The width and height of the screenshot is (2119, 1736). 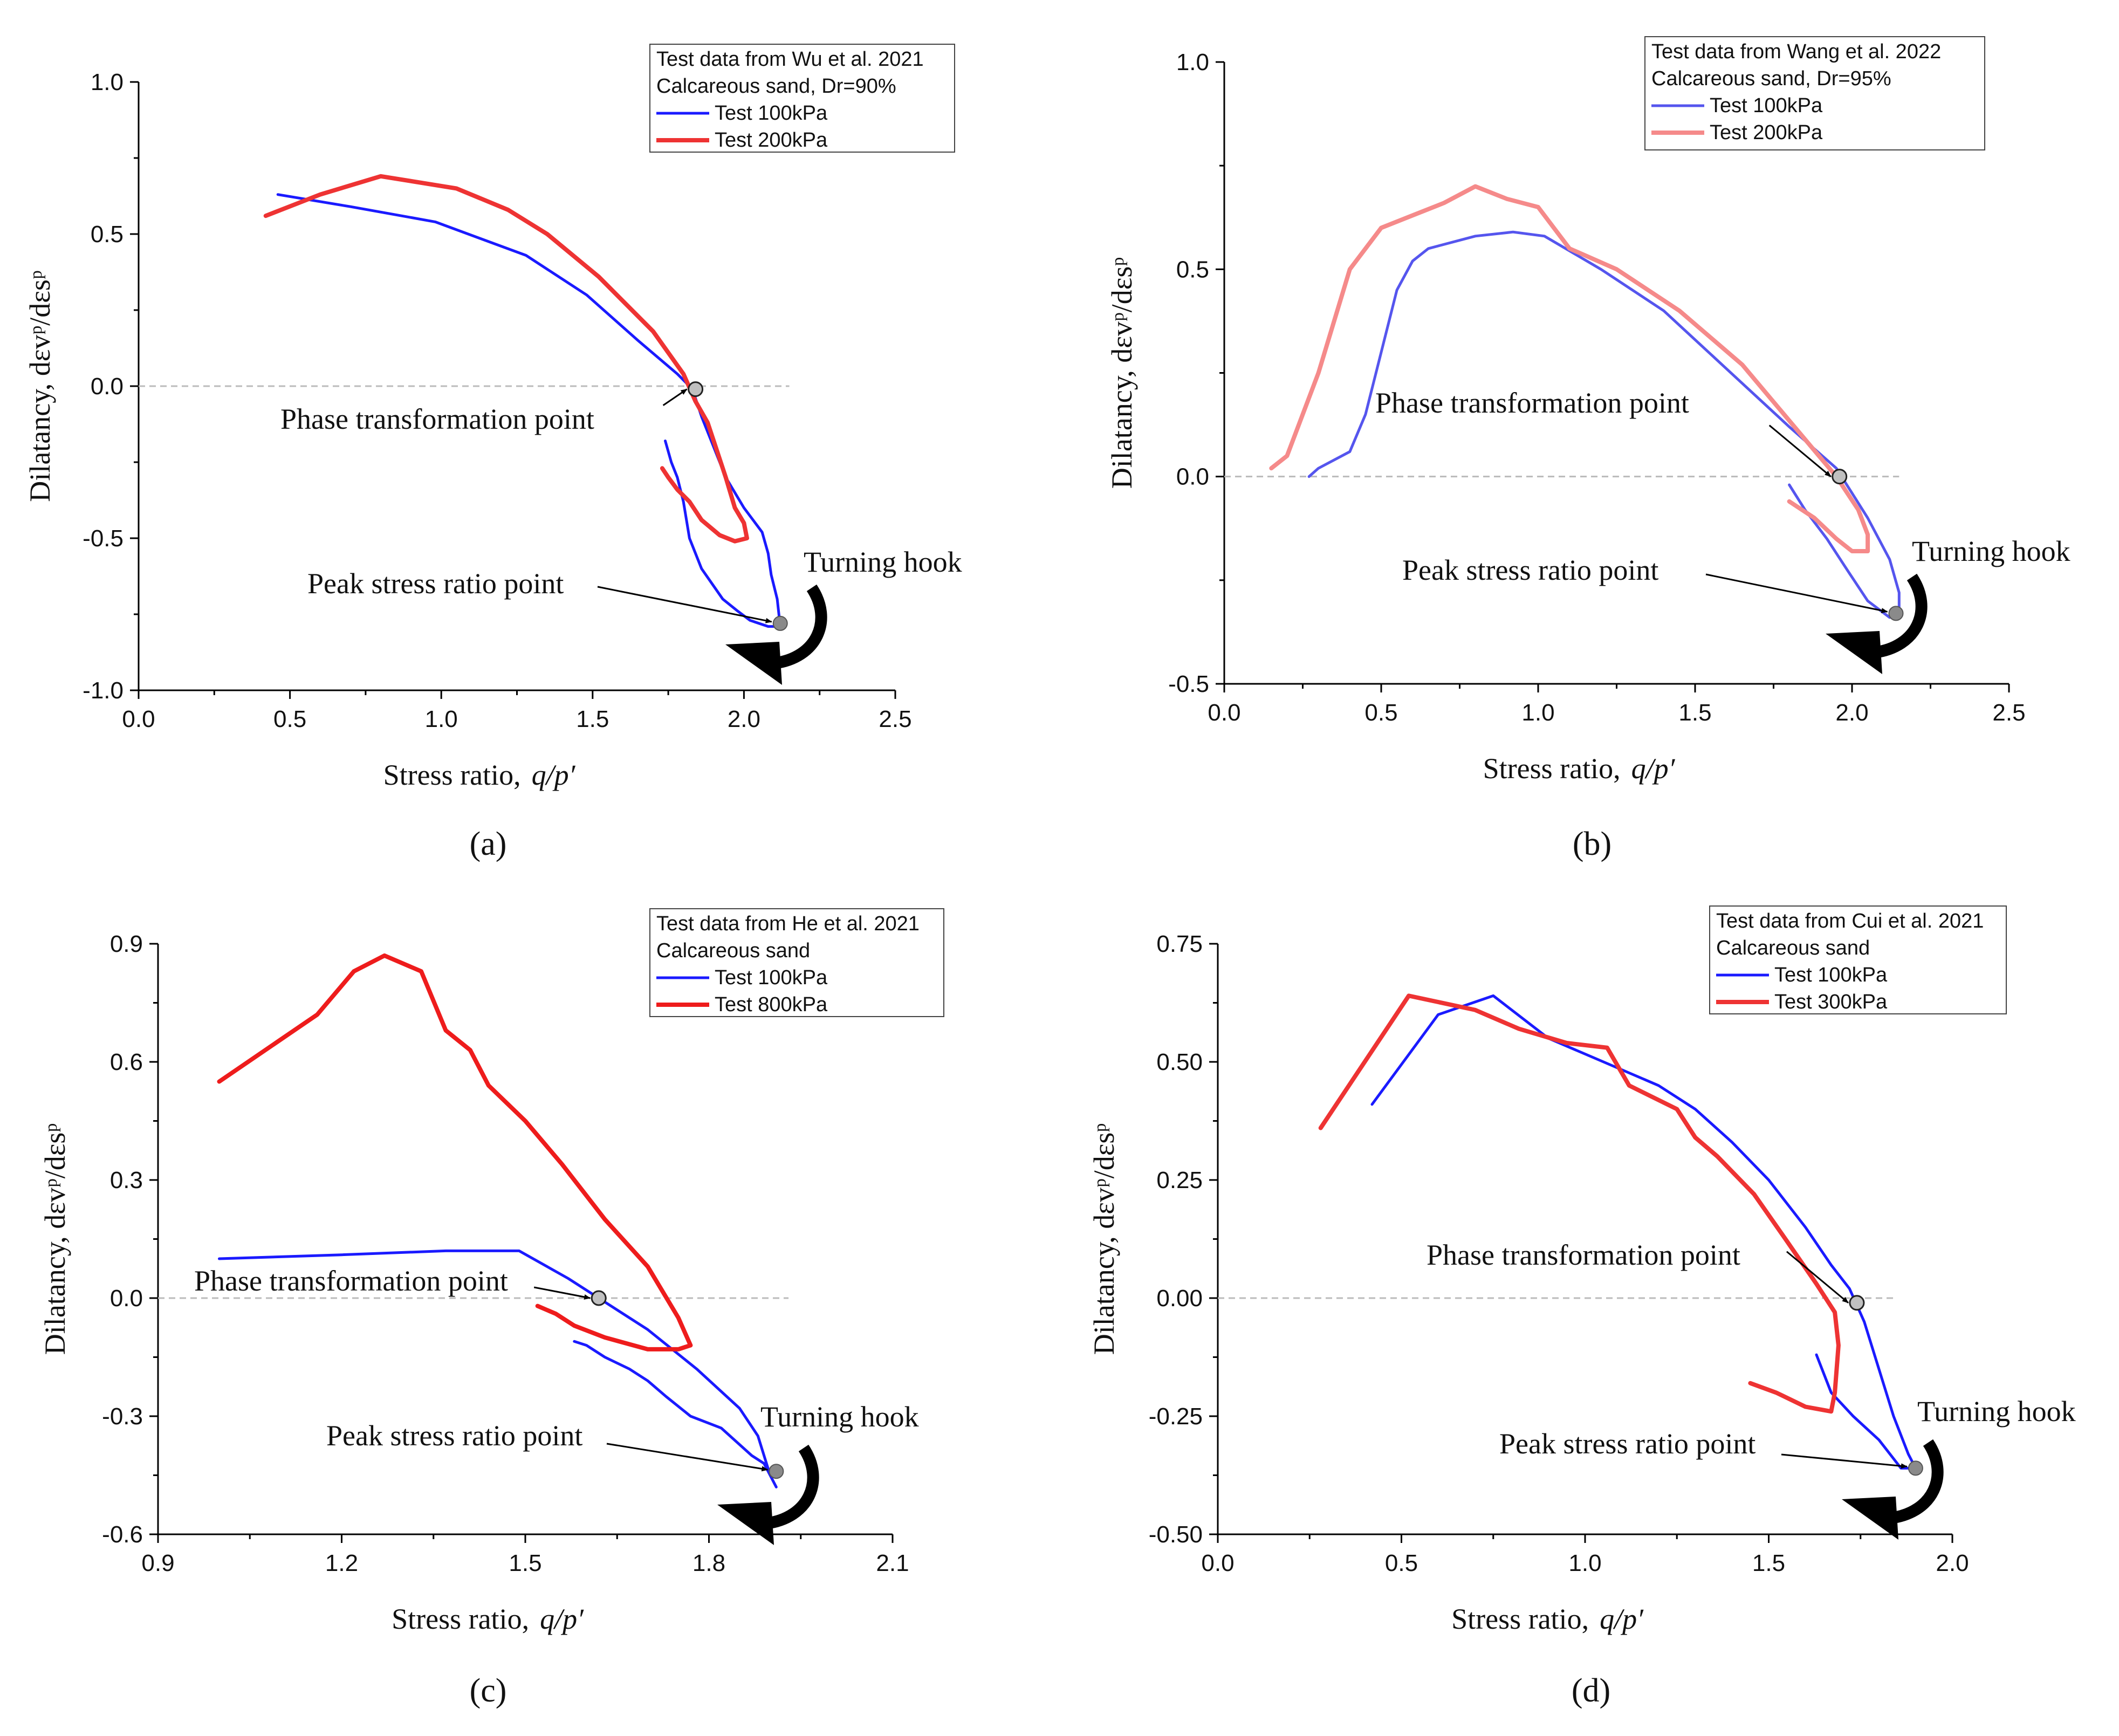 I want to click on y-tick-label: -0.6, so click(x=122, y=1534).